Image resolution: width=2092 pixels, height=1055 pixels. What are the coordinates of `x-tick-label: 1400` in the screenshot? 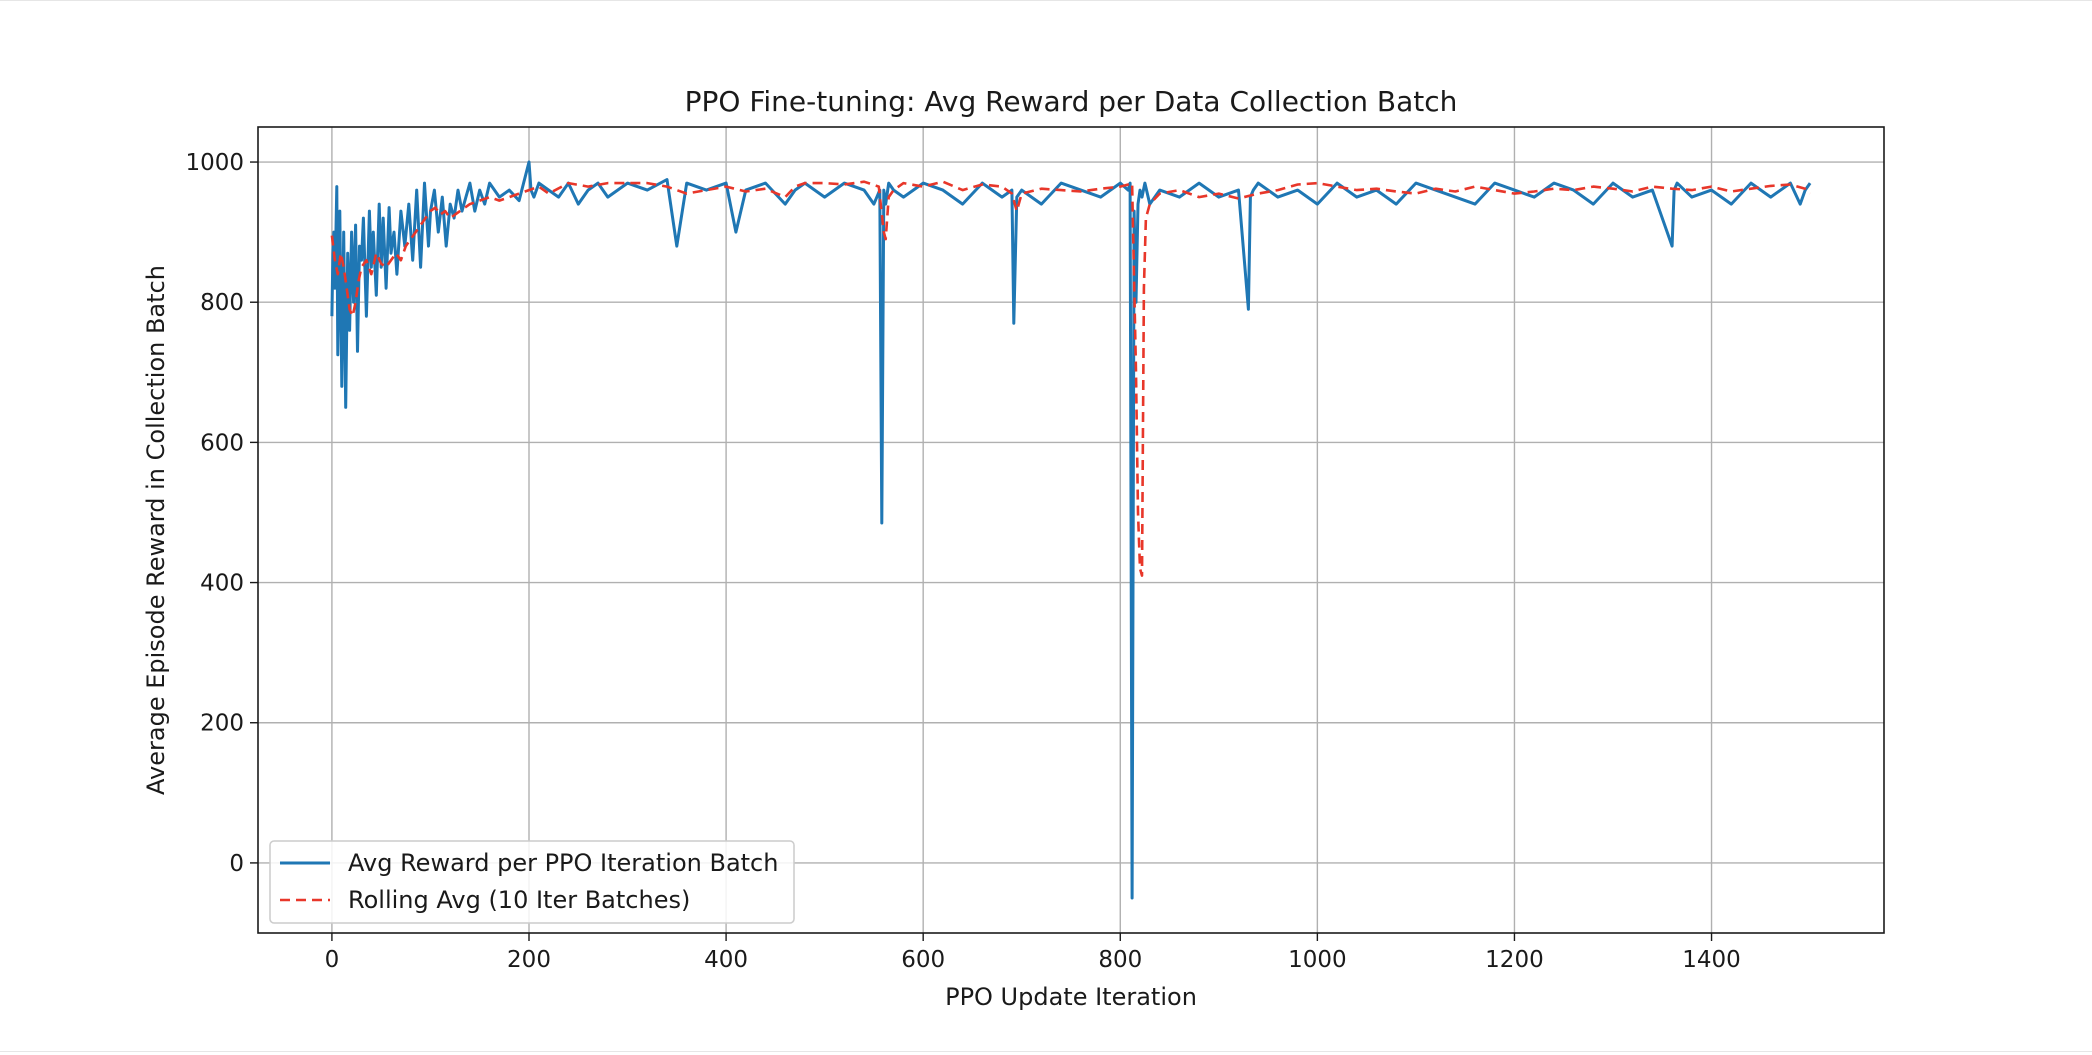 It's located at (1711, 960).